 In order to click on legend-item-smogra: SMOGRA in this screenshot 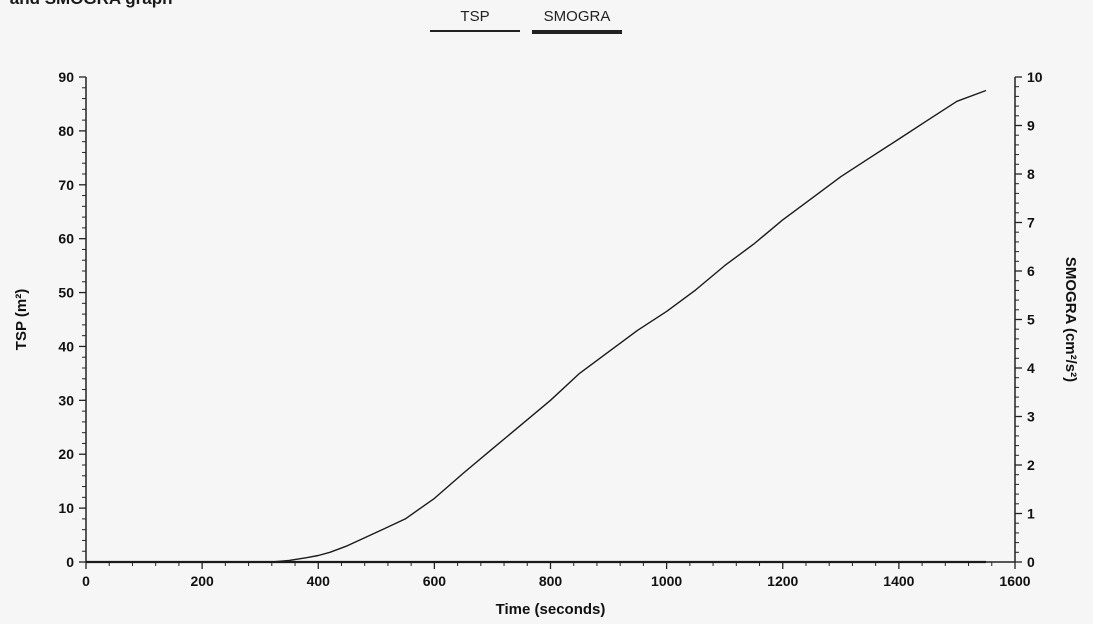, I will do `click(577, 21)`.